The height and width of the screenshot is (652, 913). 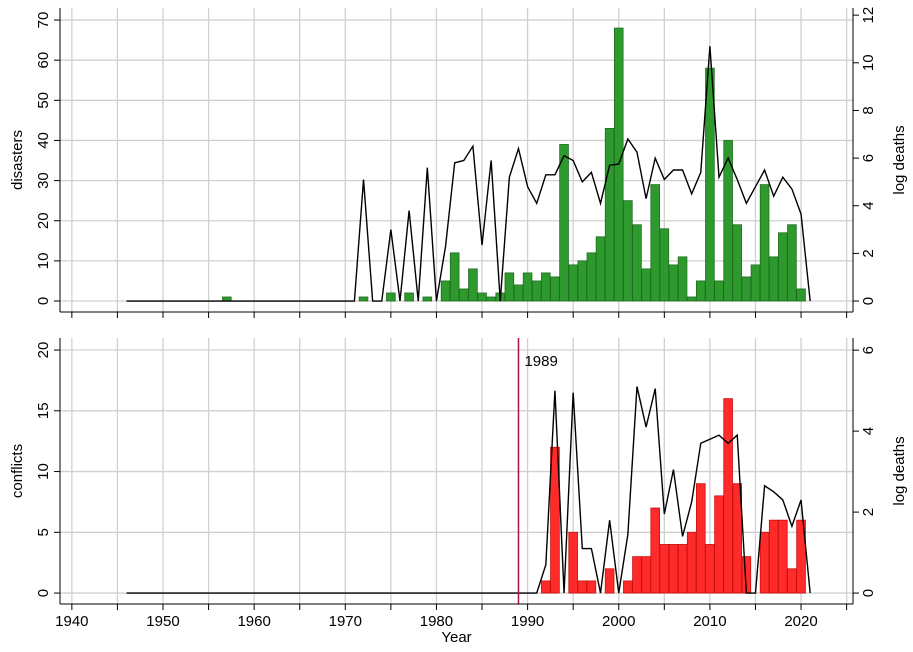 I want to click on y-tick-label: 30, so click(x=43, y=180).